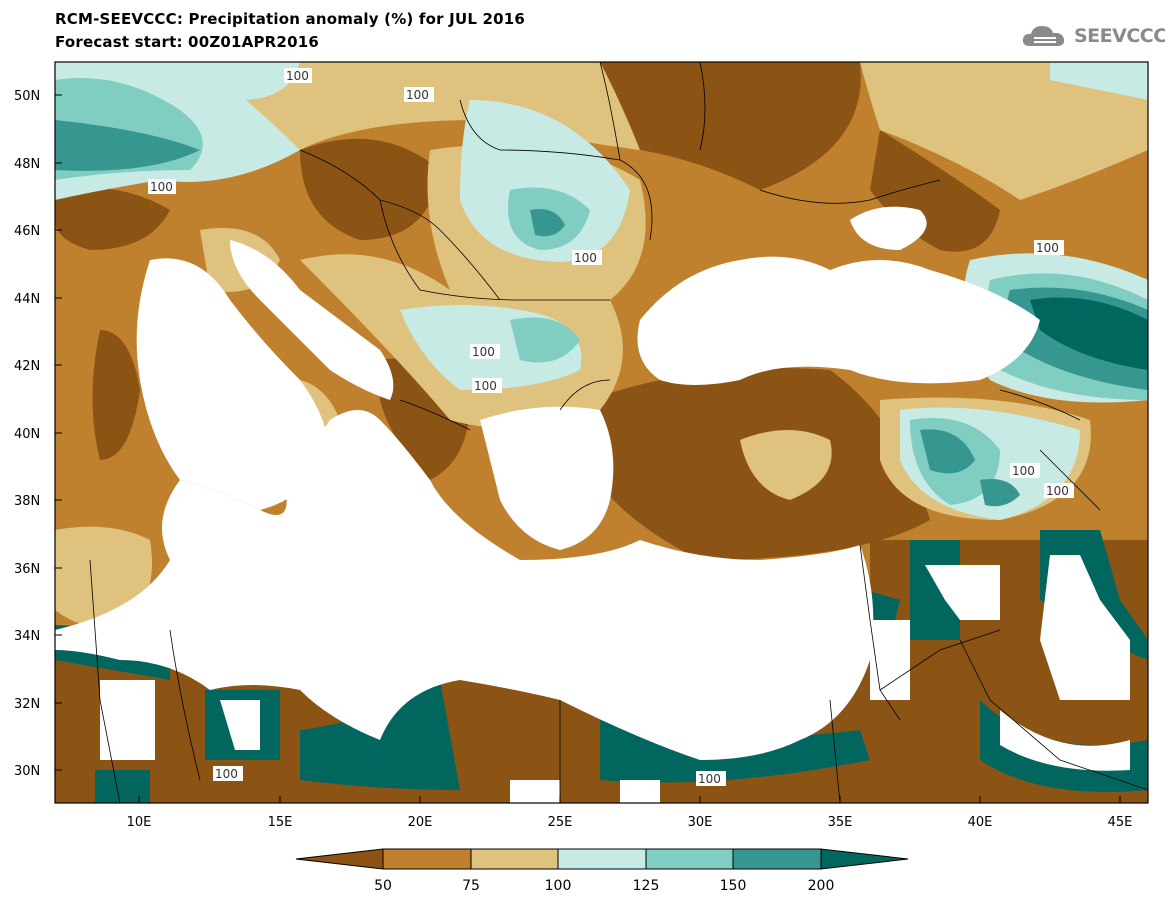 The height and width of the screenshot is (907, 1165). What do you see at coordinates (840, 822) in the screenshot?
I see `lon-tick-label: 35E` at bounding box center [840, 822].